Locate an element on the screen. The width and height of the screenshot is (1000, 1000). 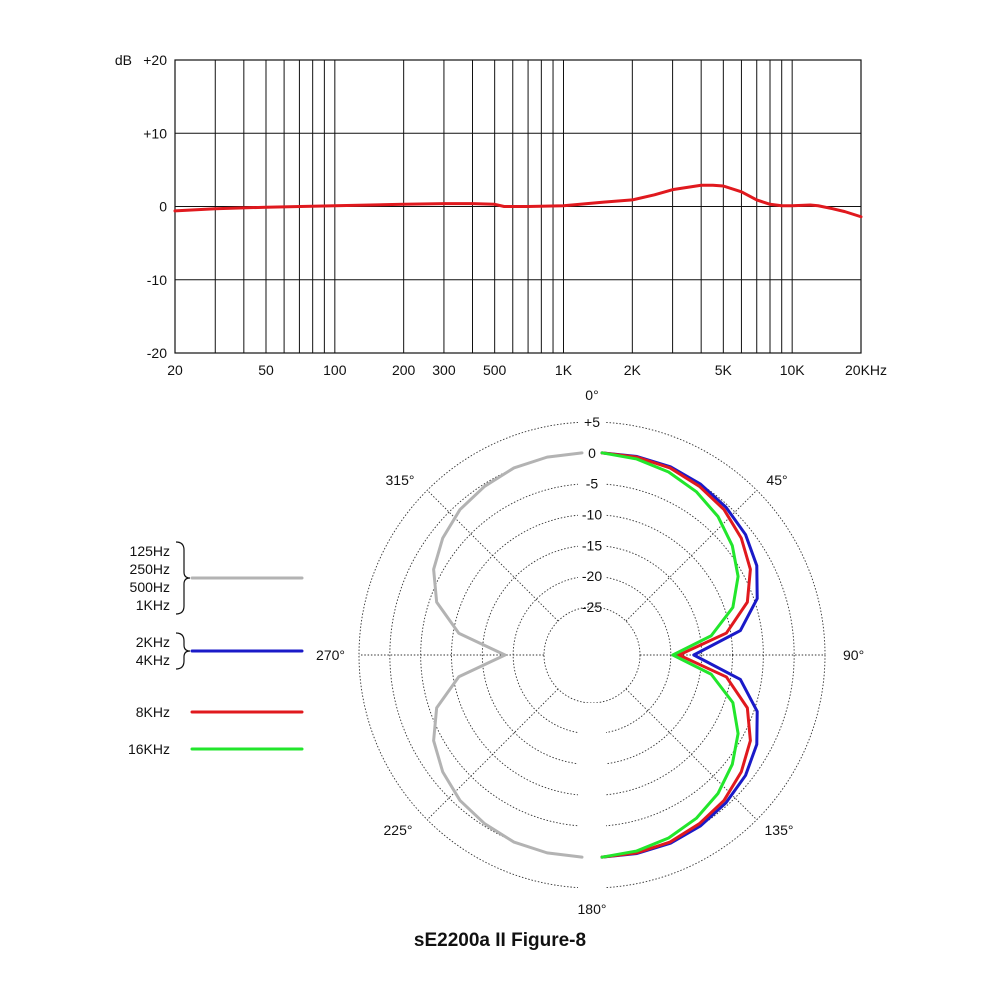
db-tick-label: +20 is located at coordinates (155, 60).